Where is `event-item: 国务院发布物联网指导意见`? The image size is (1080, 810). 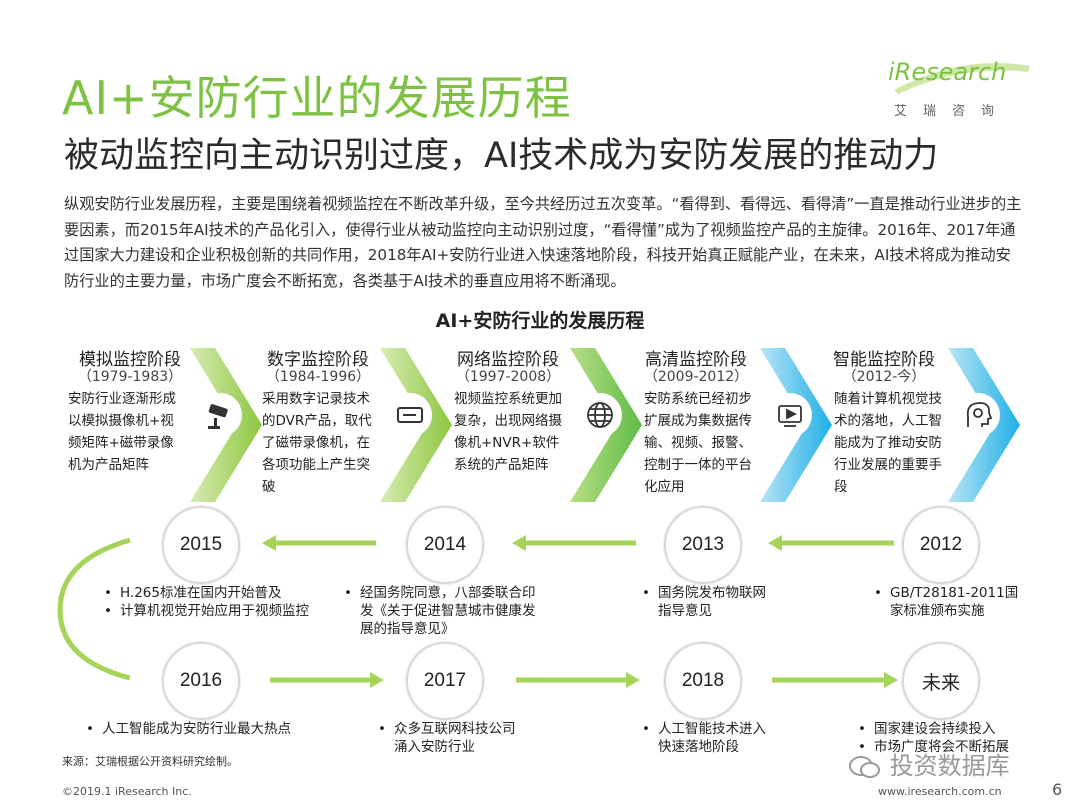 event-item: 国务院发布物联网指导意见 is located at coordinates (705, 602).